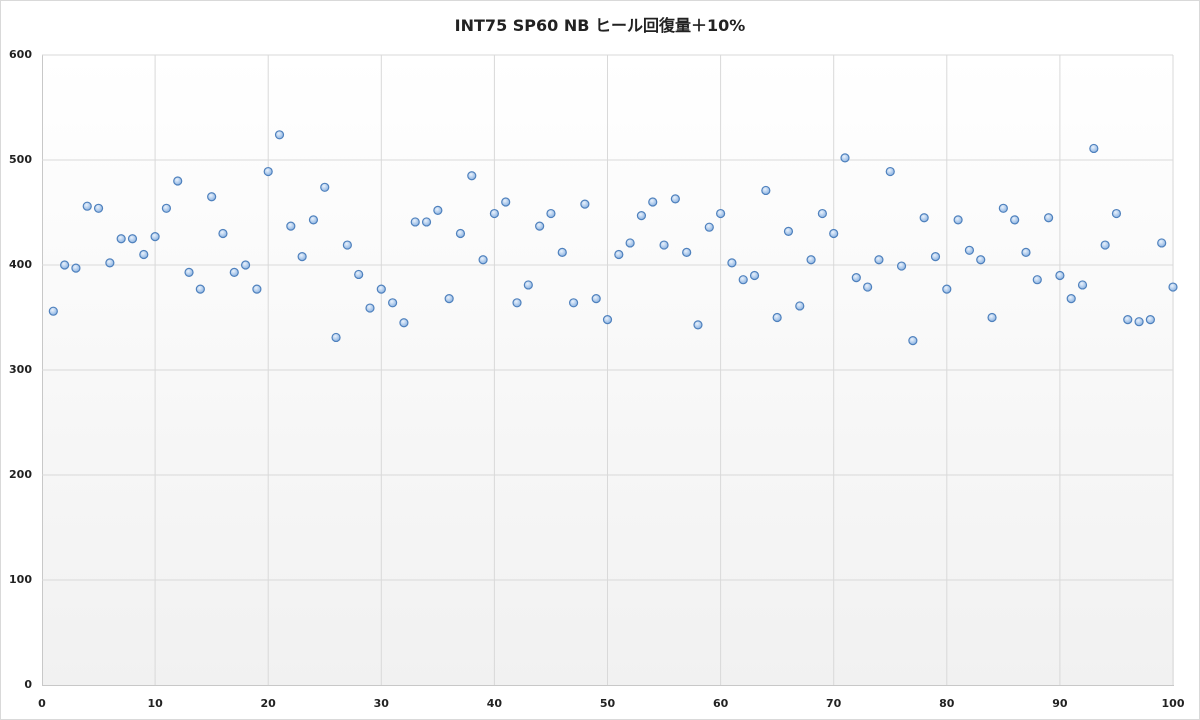 The width and height of the screenshot is (1200, 720). I want to click on x-tick-label: 40, so click(494, 703).